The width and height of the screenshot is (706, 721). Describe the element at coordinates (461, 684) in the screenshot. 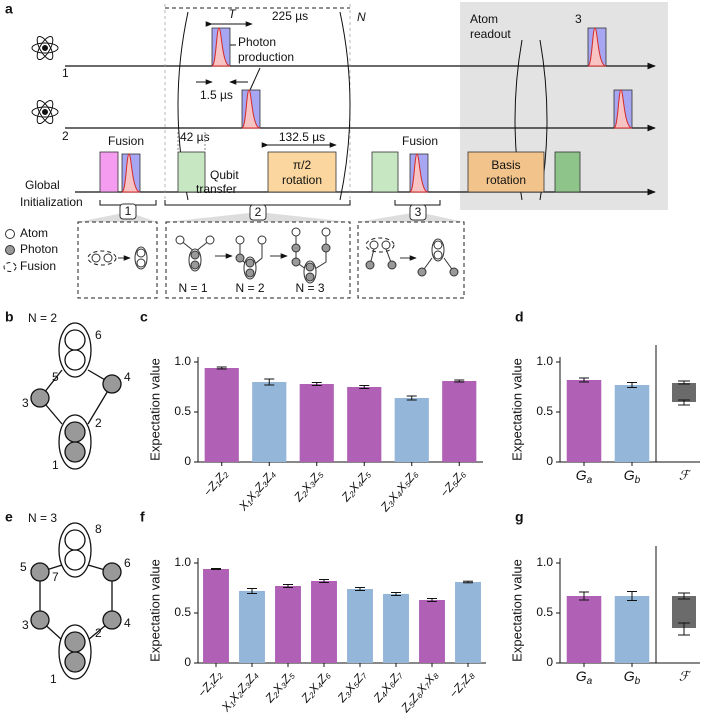

I see `x-tick-label: −Z₇Z₈` at that location.